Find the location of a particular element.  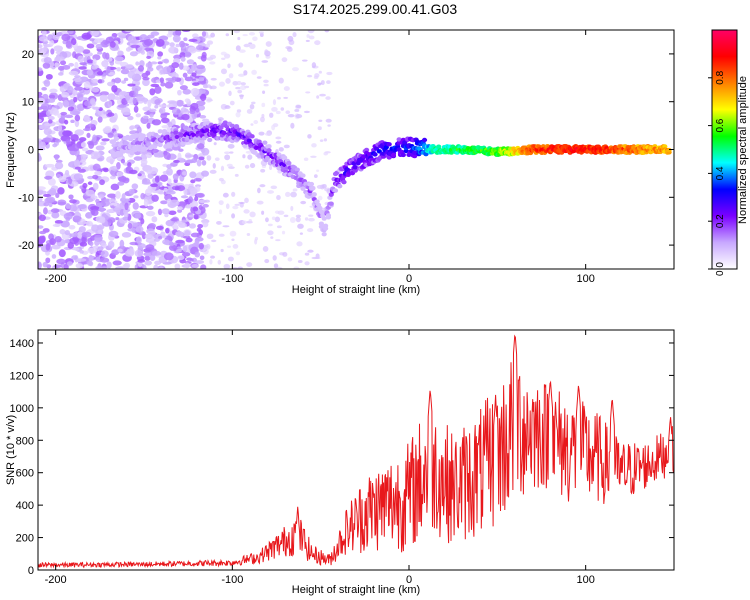

colorbar-label: Normalized spectral amplitude is located at coordinates (743, 150).